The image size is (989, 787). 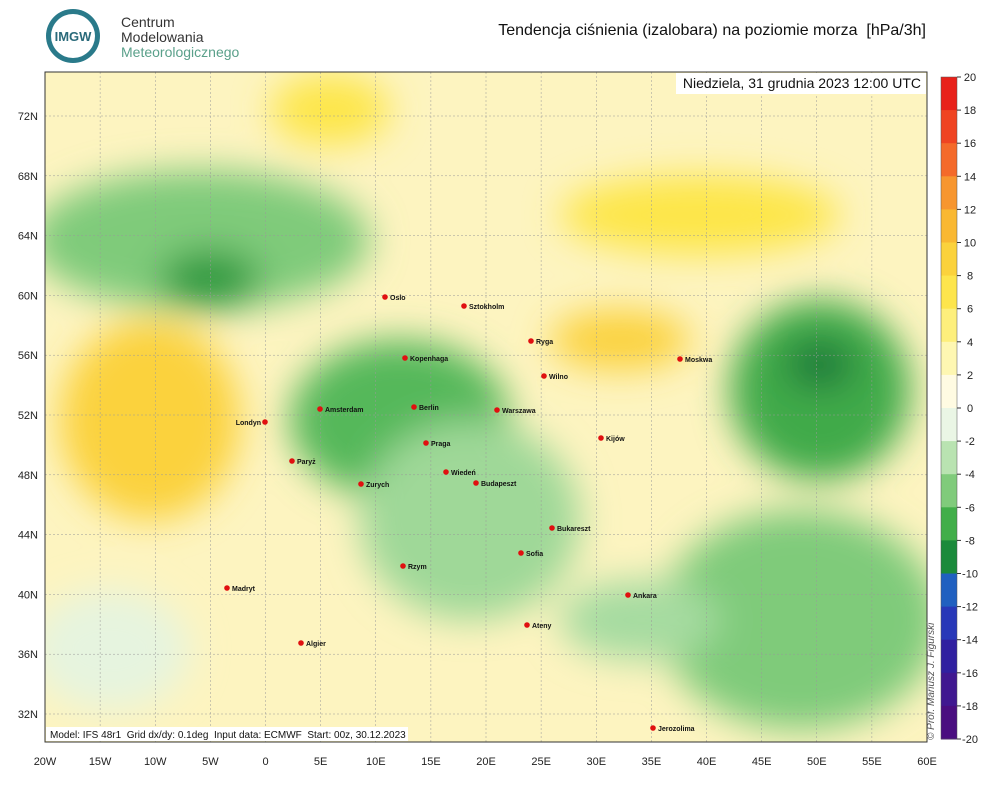 I want to click on lat-label: 36N, so click(x=28, y=655).